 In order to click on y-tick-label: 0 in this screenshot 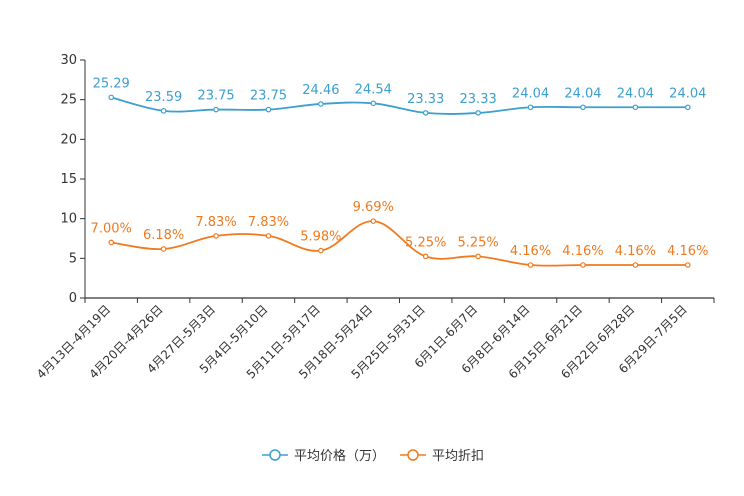, I will do `click(73, 298)`.